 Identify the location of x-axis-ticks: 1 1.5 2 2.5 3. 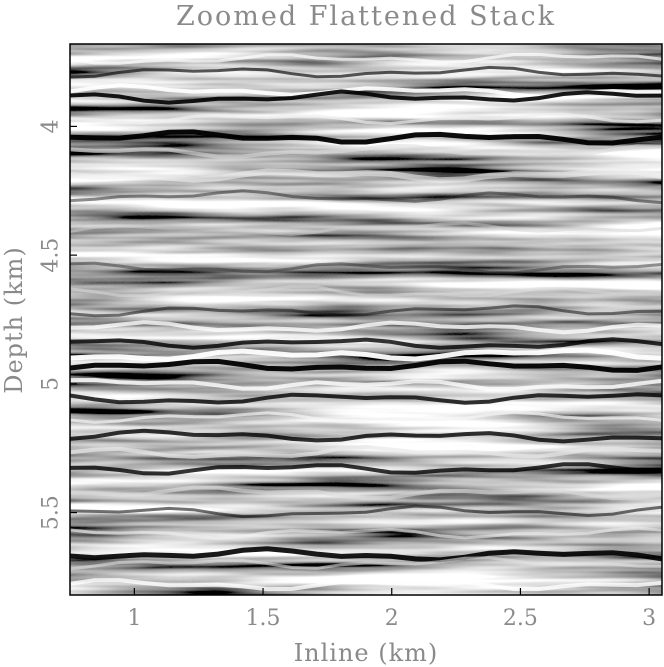
(391, 609).